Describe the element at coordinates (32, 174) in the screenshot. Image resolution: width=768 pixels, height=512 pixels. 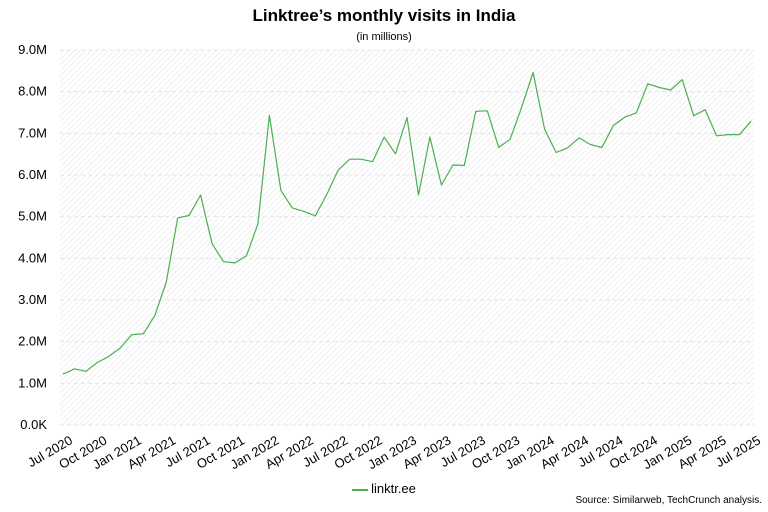
I see `y-tick-label: 6.0M` at that location.